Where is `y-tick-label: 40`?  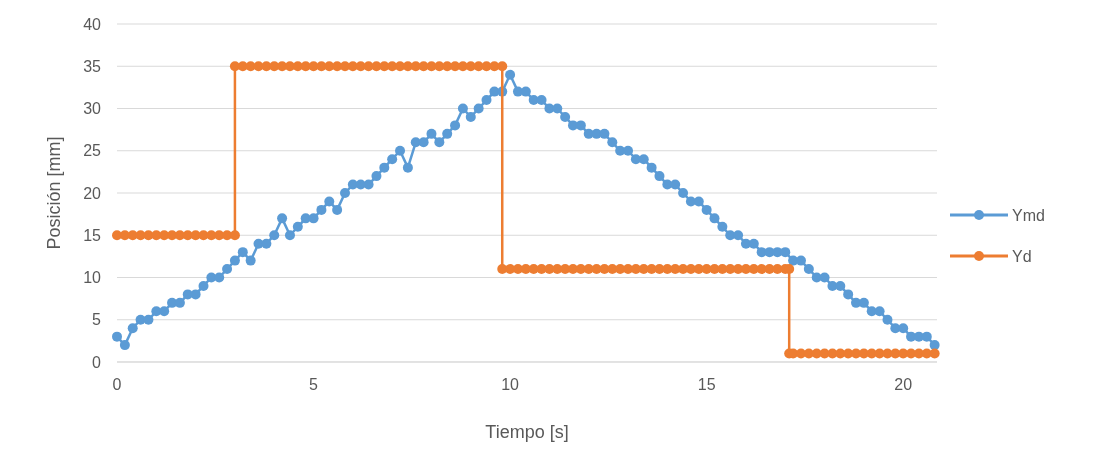
y-tick-label: 40 is located at coordinates (92, 24).